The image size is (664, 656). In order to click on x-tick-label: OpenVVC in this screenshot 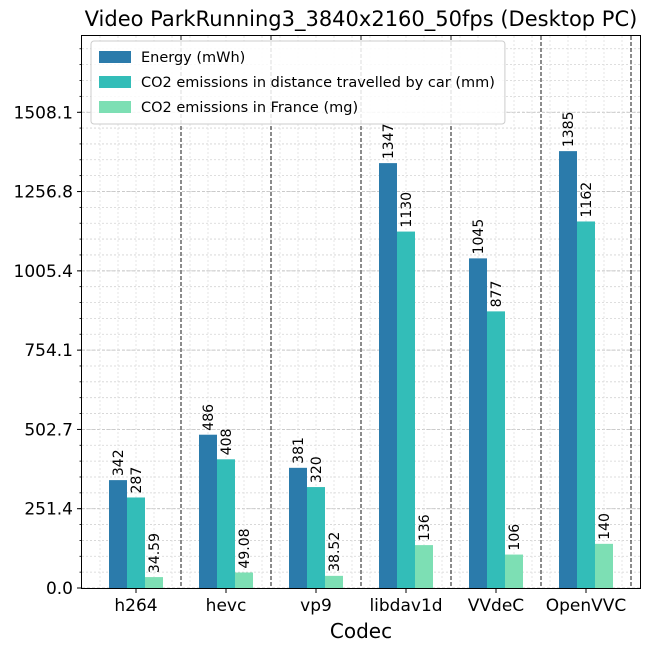, I will do `click(586, 606)`.